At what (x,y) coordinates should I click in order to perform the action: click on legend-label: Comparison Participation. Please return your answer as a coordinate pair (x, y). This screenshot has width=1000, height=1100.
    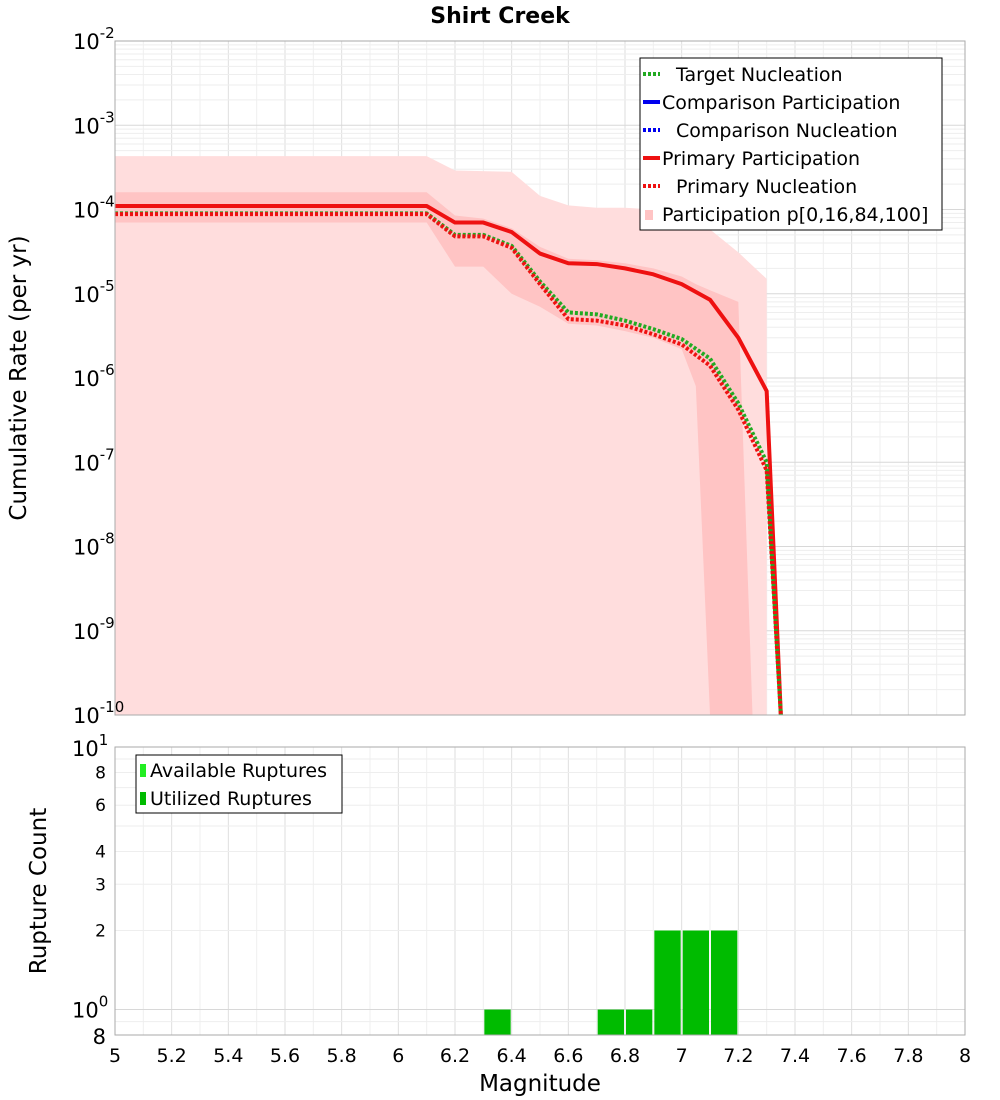
    Looking at the image, I should click on (781, 103).